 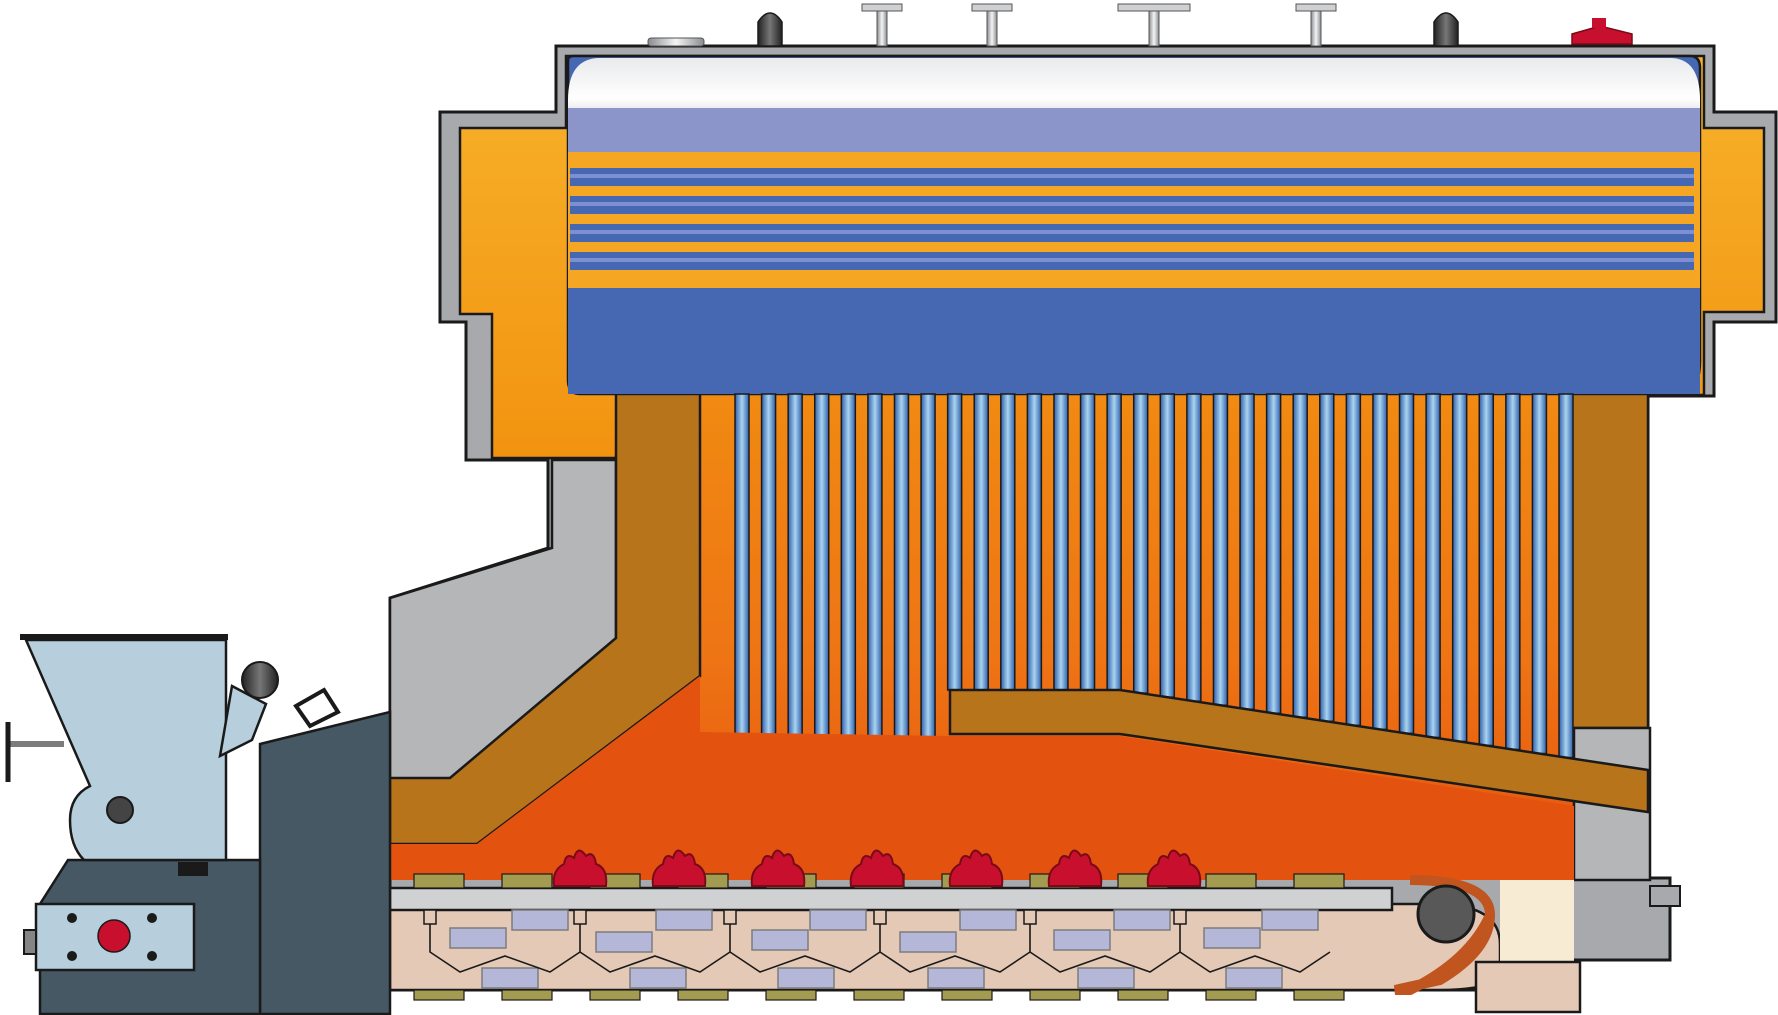 I want to click on coal-hopper, so click(x=126, y=750).